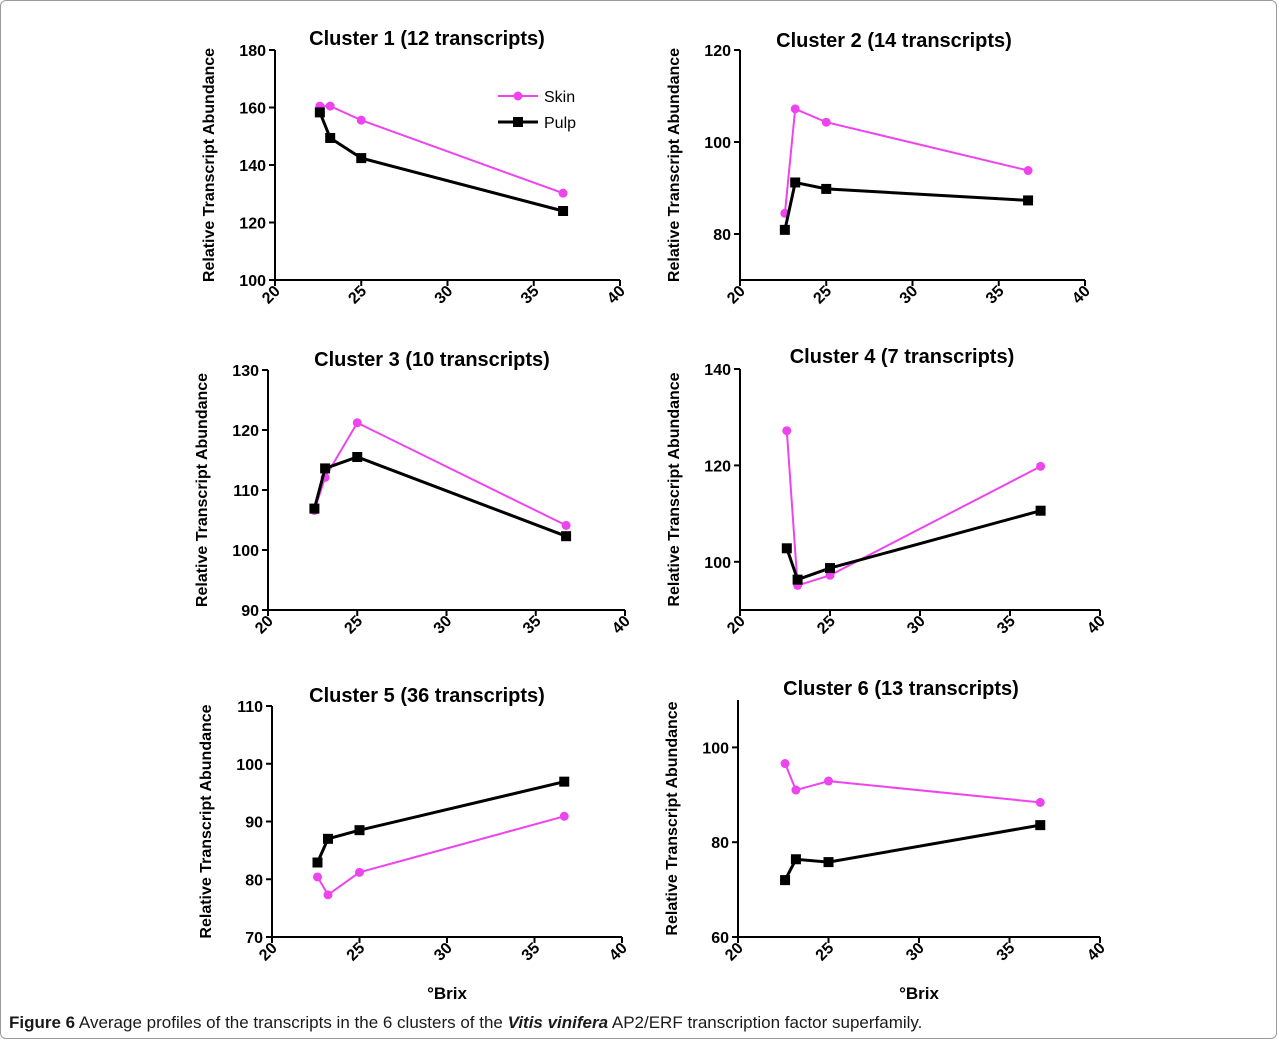  Describe the element at coordinates (252, 51) in the screenshot. I see `y-tick-label: 180` at that location.